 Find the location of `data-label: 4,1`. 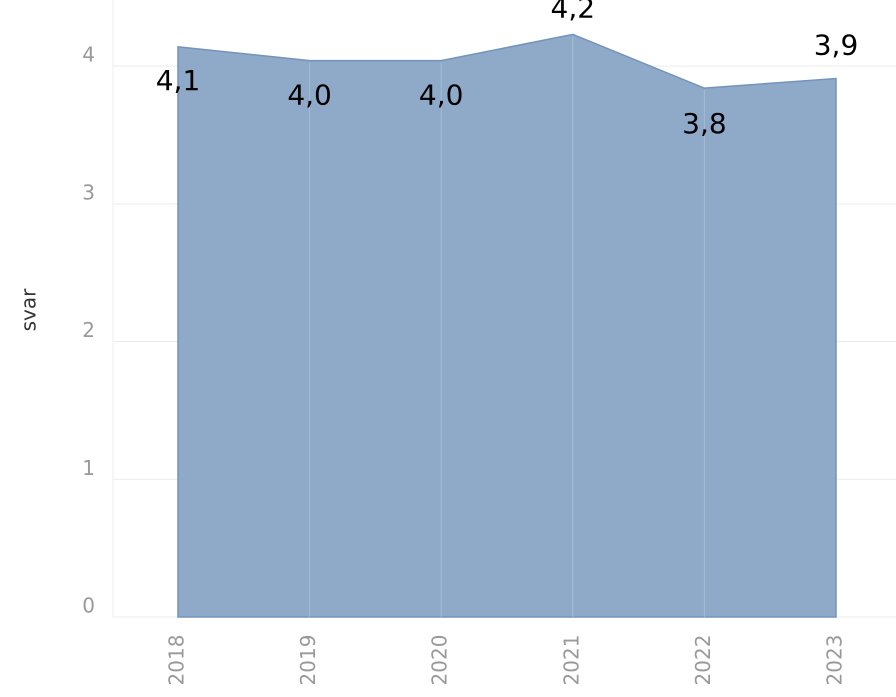

data-label: 4,1 is located at coordinates (178, 80).